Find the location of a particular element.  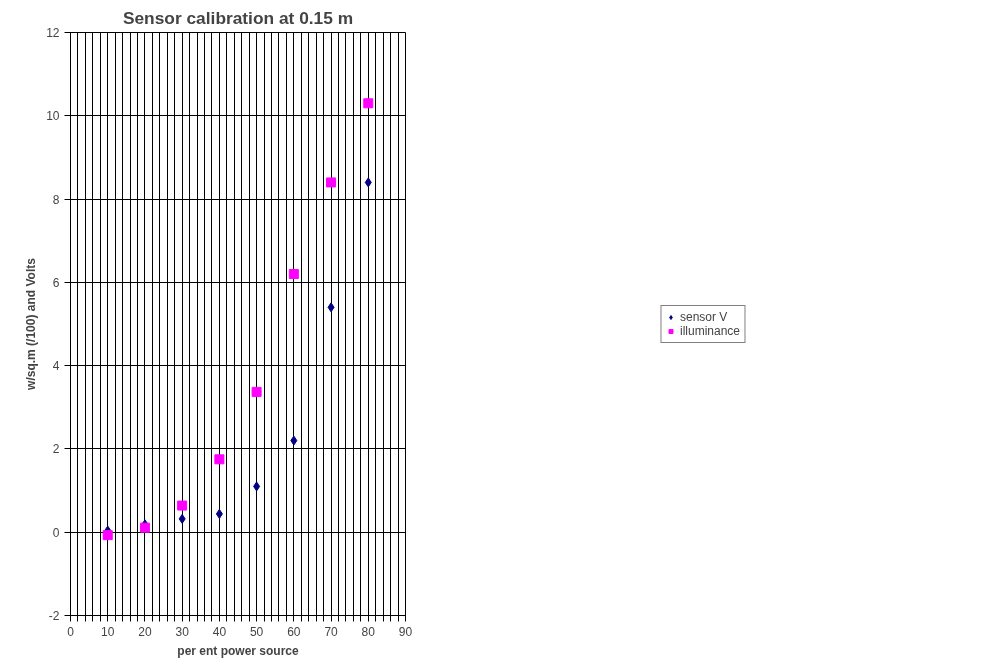

y-tick-label: 0 is located at coordinates (56, 532).